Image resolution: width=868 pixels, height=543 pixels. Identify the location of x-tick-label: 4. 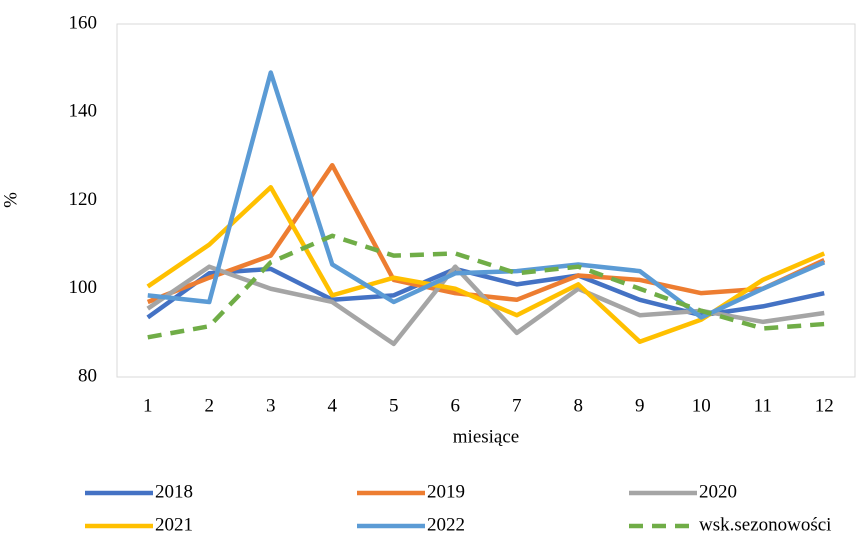
(333, 405).